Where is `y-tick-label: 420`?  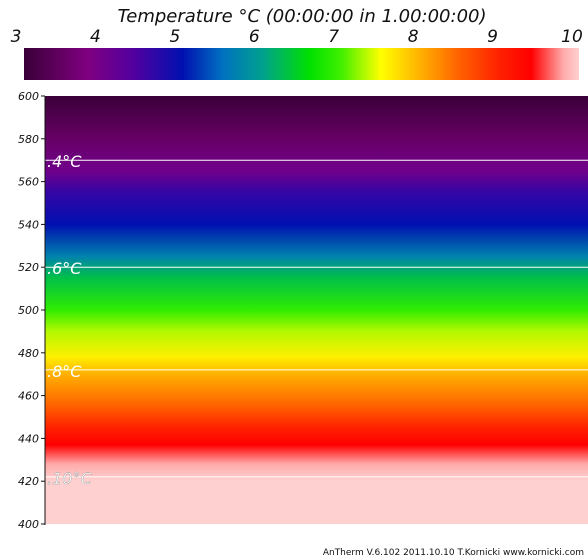 y-tick-label: 420 is located at coordinates (28, 481).